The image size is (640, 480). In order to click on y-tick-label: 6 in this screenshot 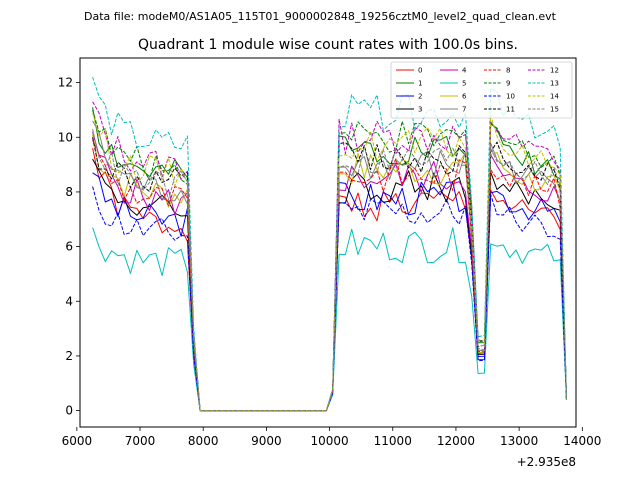, I will do `click(69, 247)`.